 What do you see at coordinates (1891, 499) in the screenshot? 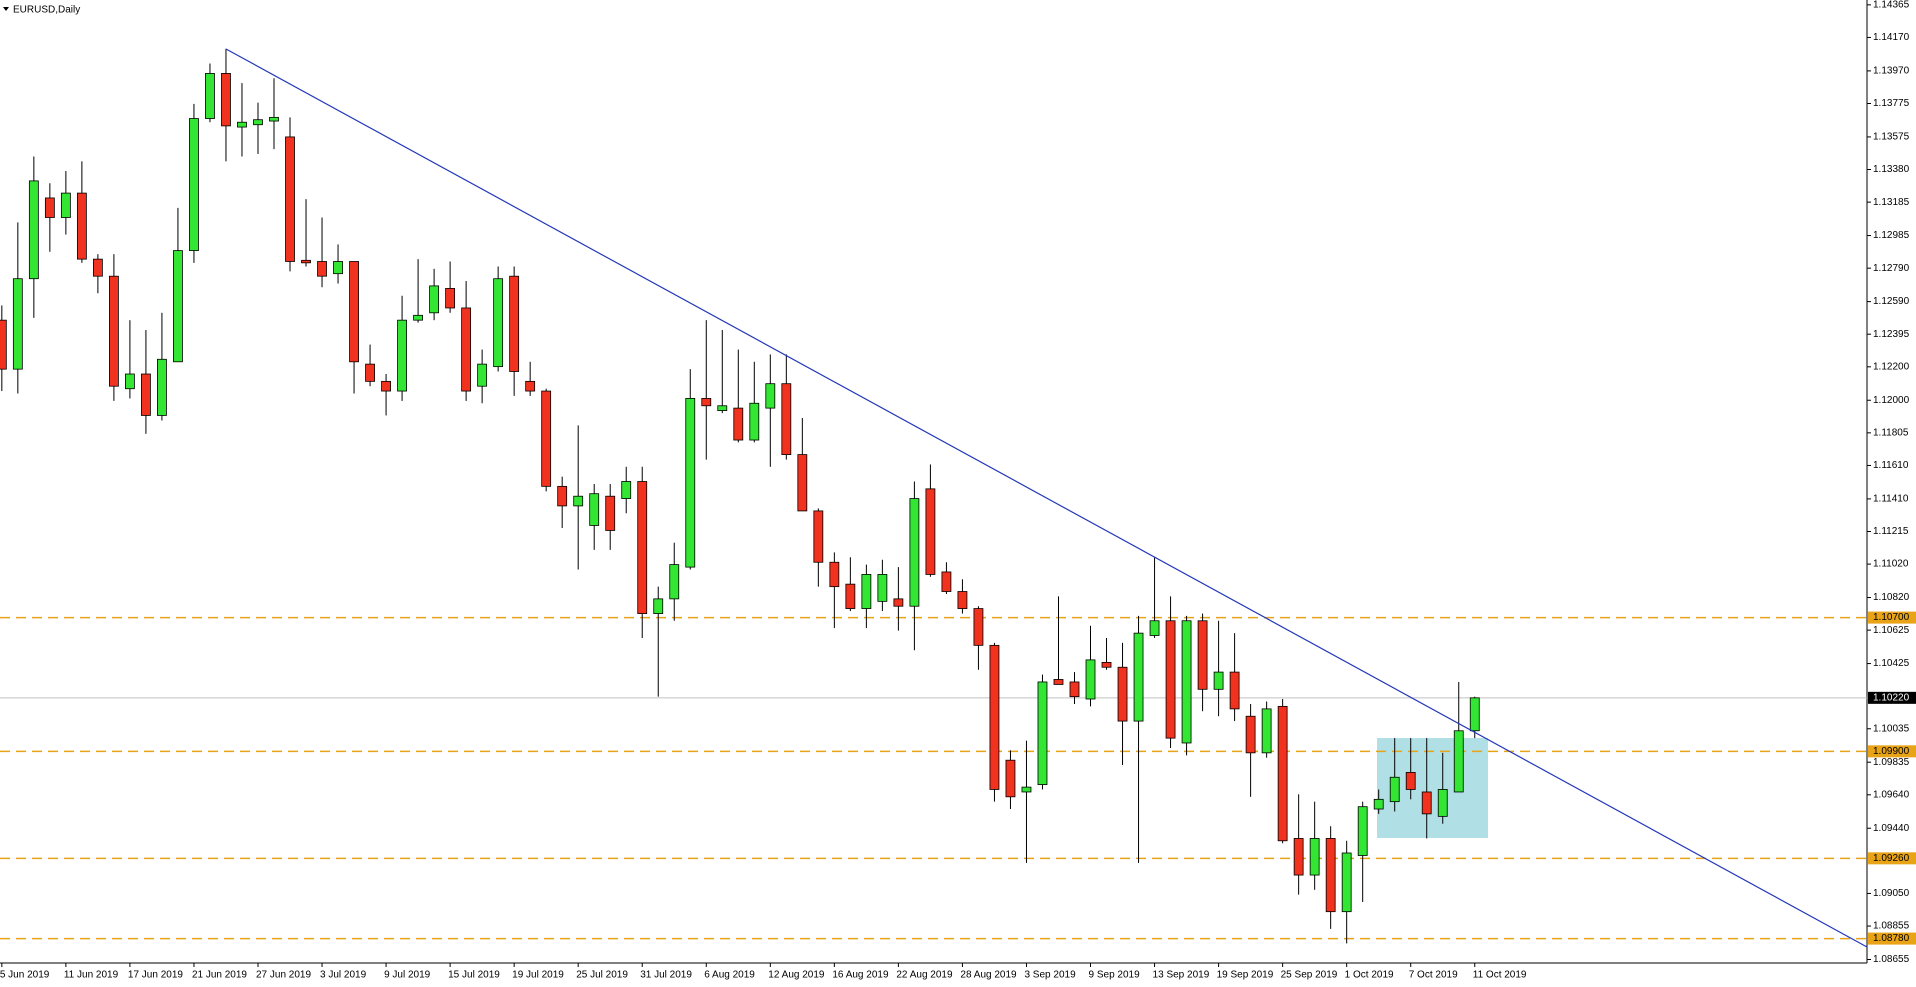
I see `y-tick-label: 1.11410` at bounding box center [1891, 499].